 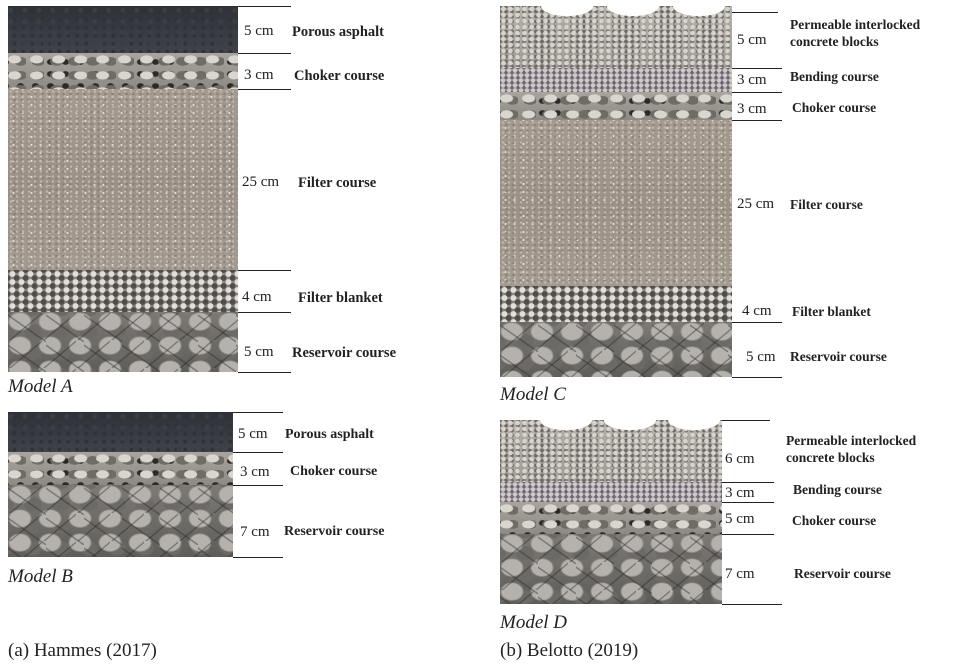 What do you see at coordinates (616, 106) in the screenshot?
I see `model-c-layer-choker-course` at bounding box center [616, 106].